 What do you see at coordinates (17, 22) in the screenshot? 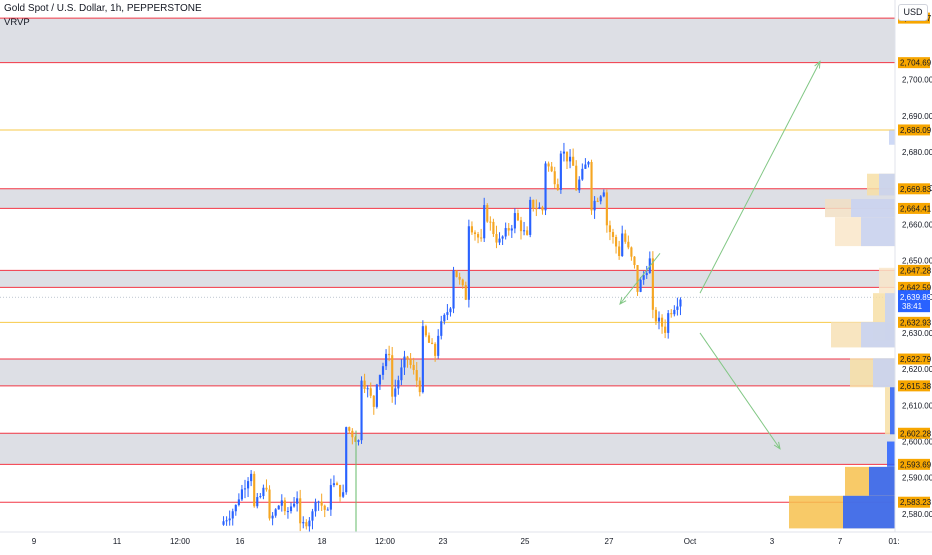
I see `indicator-label: VRVP` at bounding box center [17, 22].